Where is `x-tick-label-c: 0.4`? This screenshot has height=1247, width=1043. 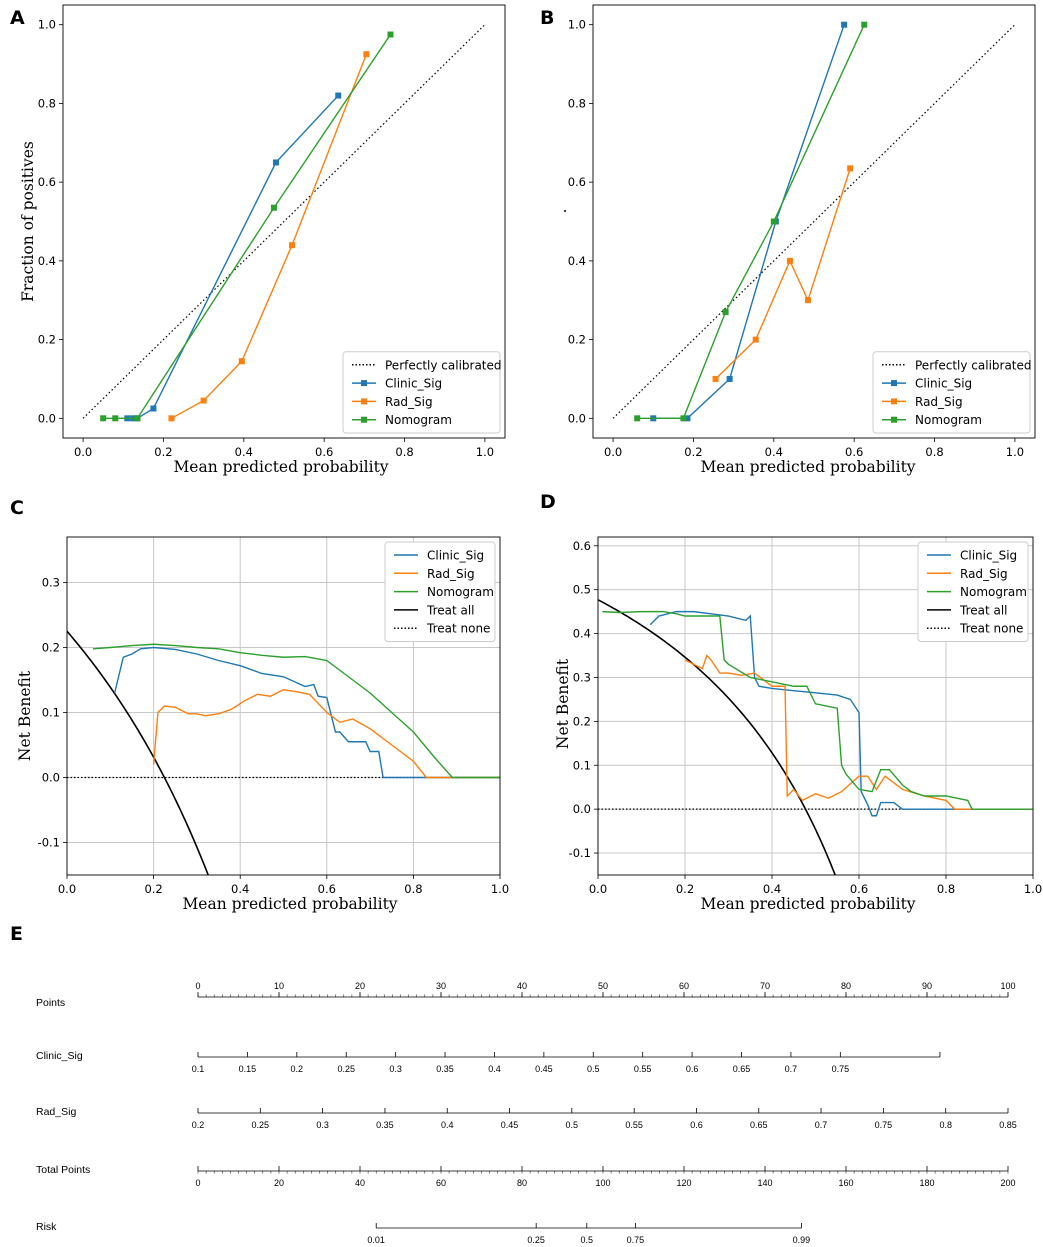
x-tick-label-c: 0.4 is located at coordinates (240, 889).